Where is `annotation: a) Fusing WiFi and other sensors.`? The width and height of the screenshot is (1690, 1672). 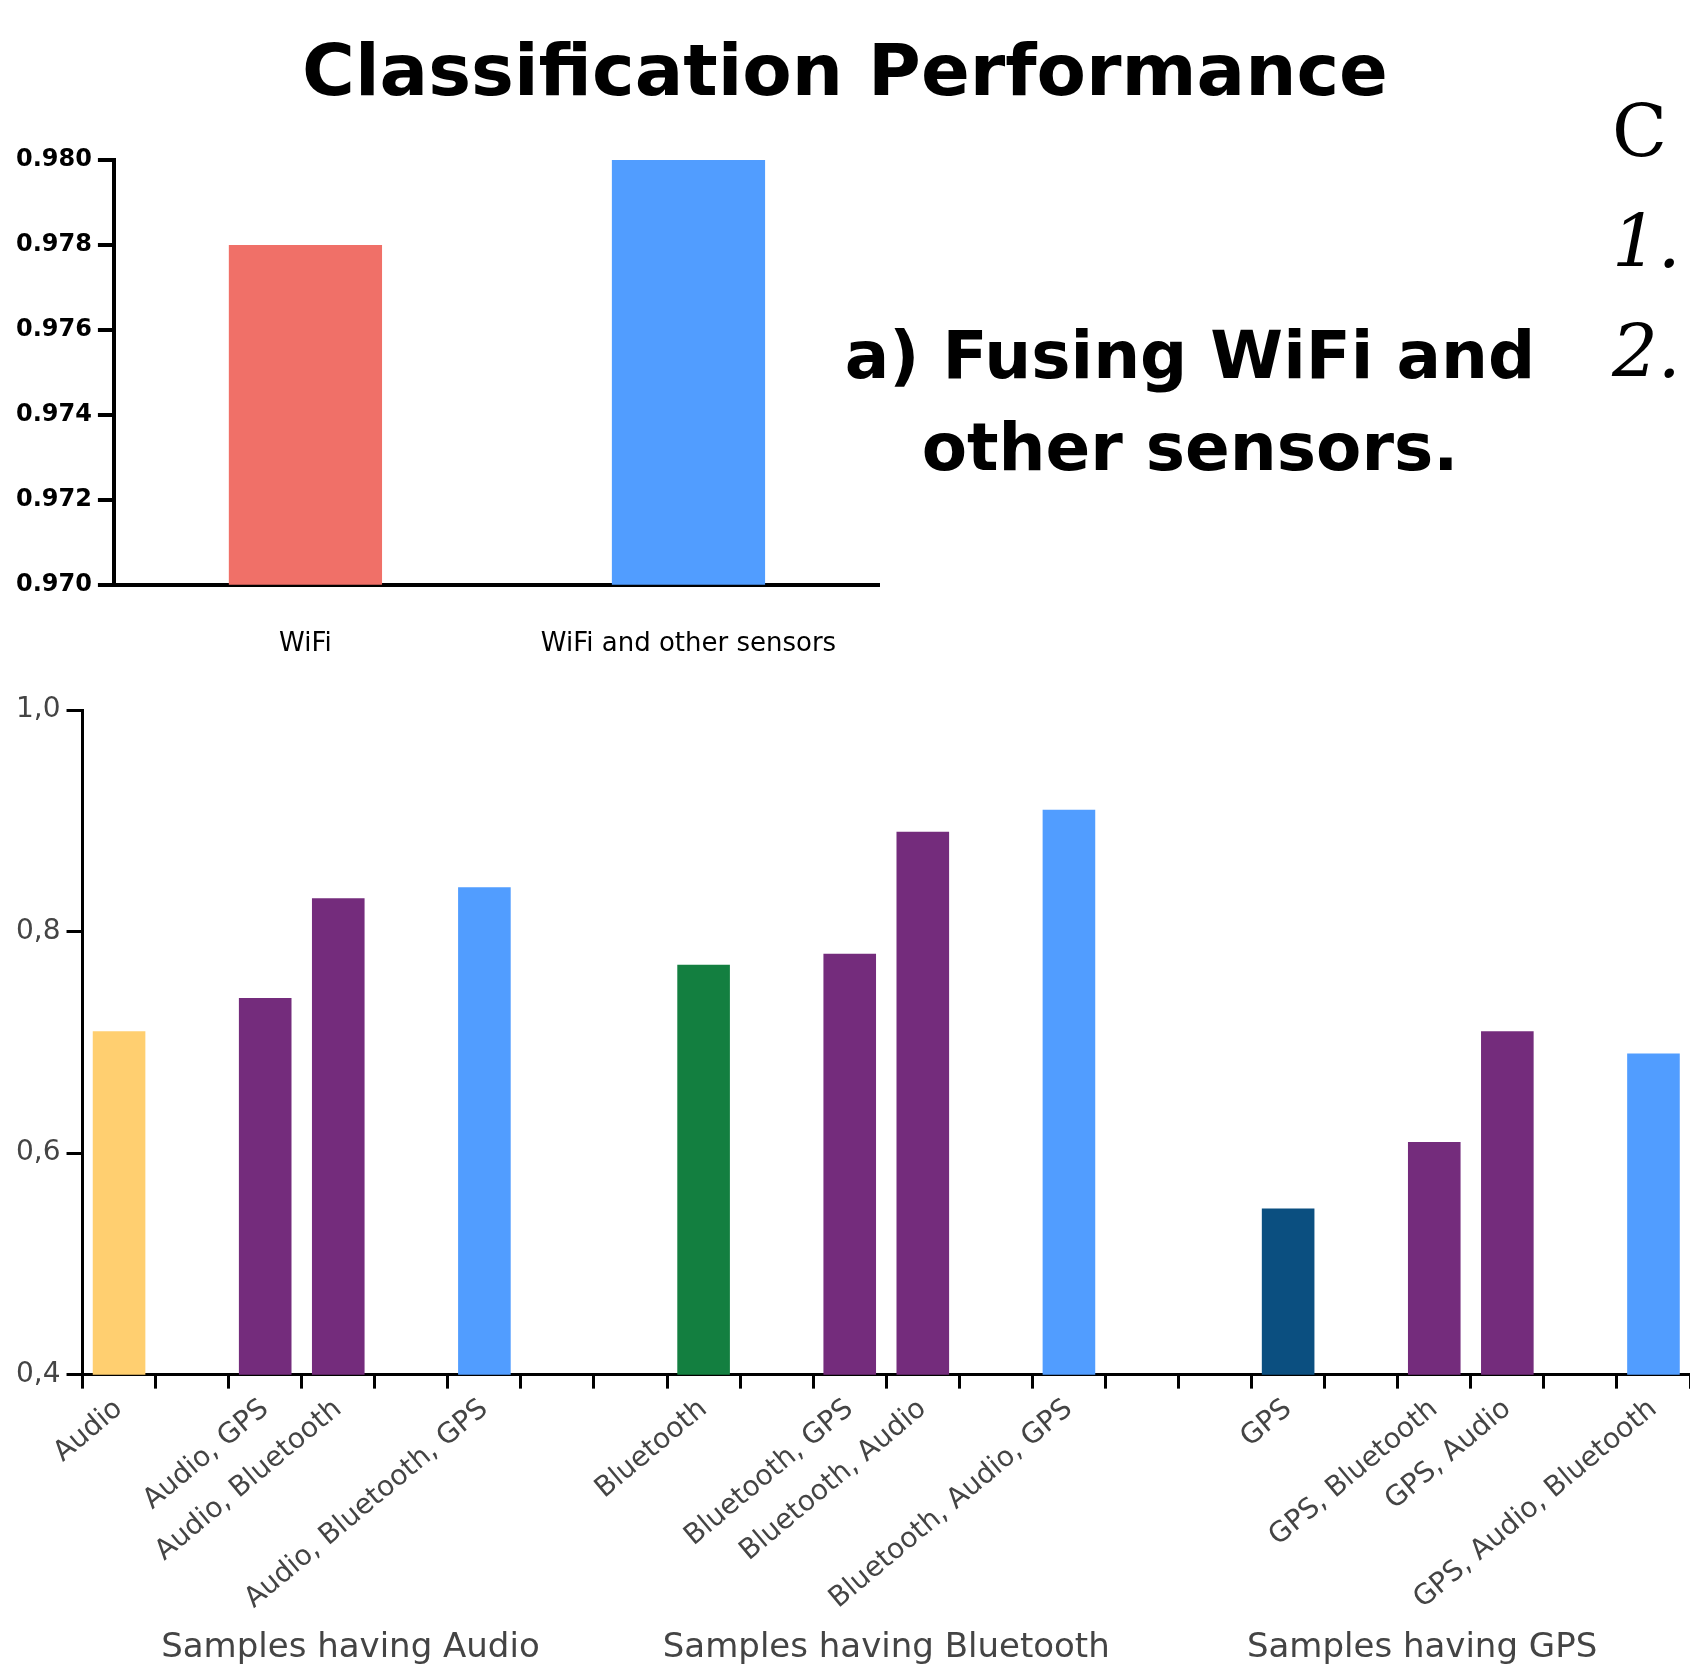 annotation: a) Fusing WiFi and other sensors. is located at coordinates (1190, 402).